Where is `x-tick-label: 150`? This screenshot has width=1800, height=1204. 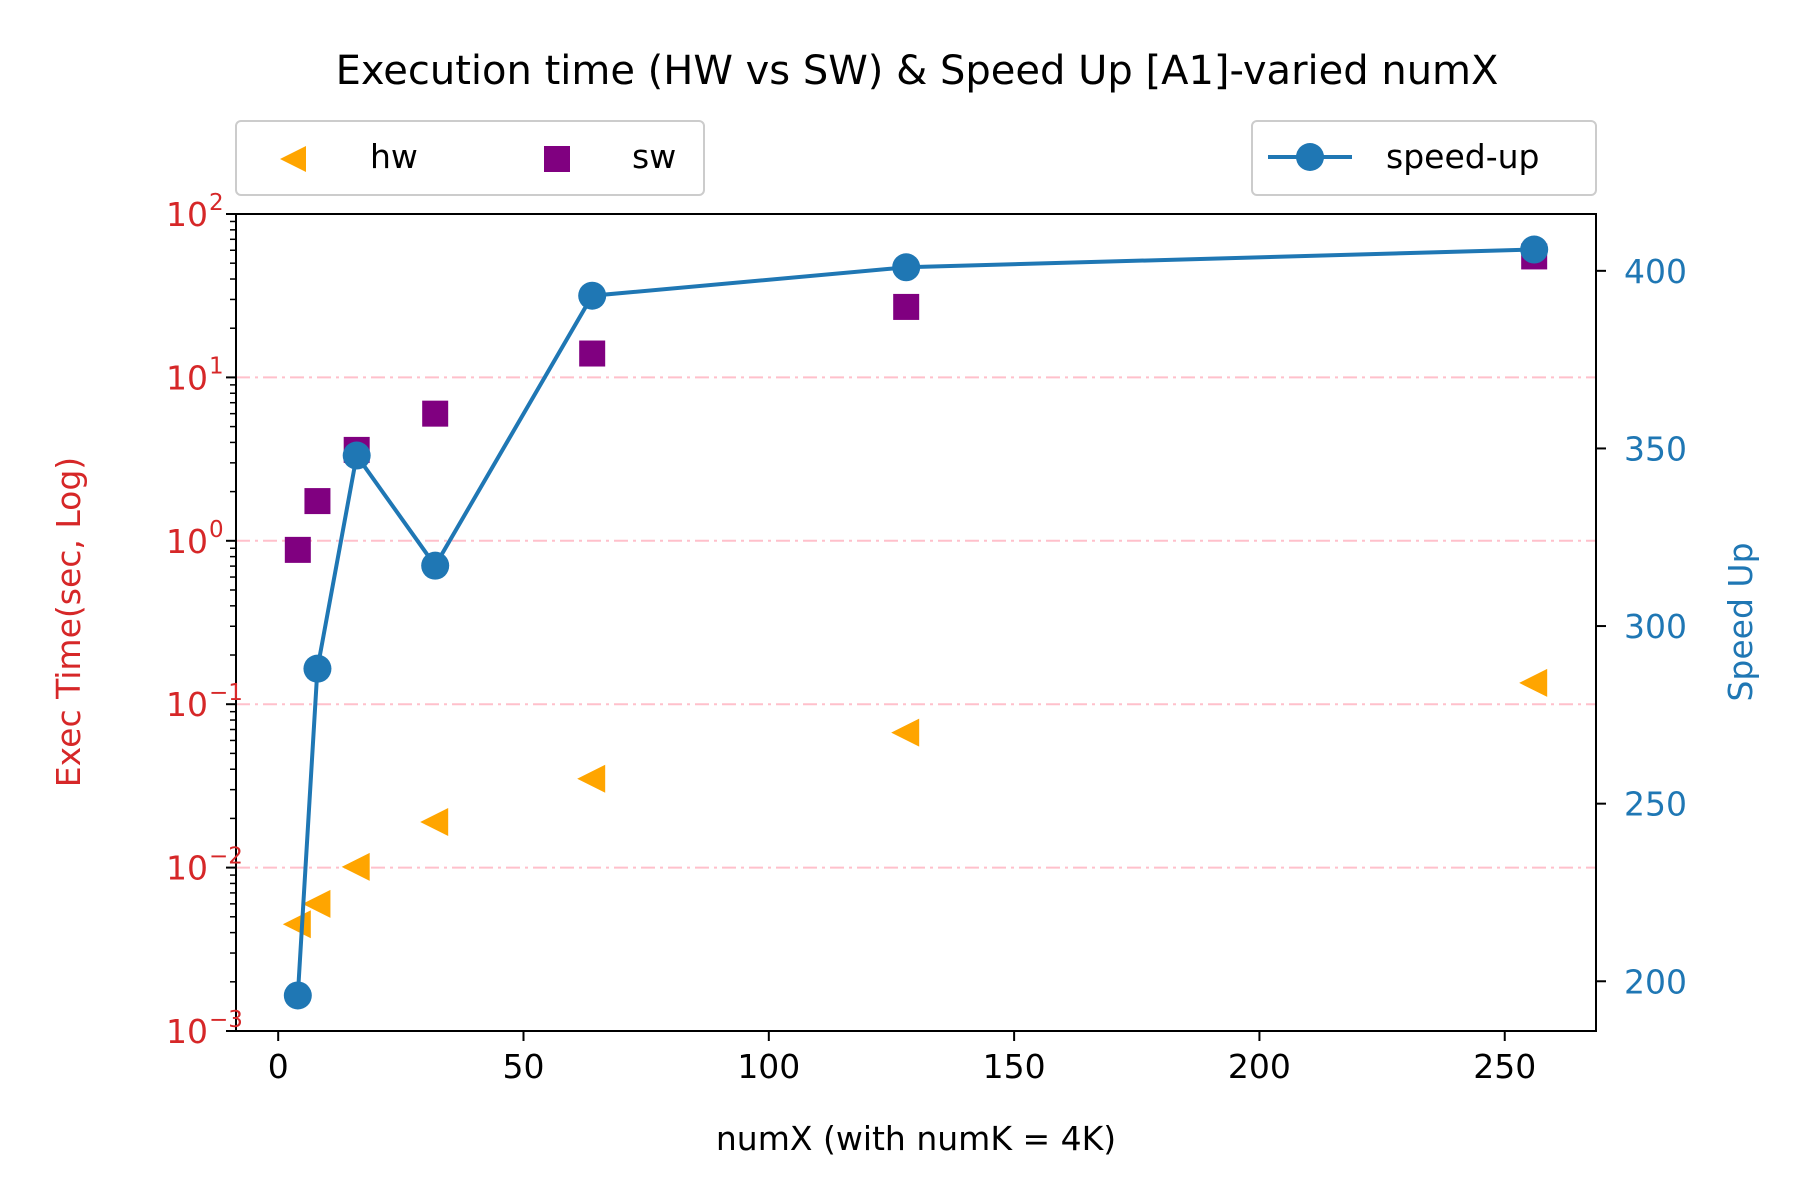
x-tick-label: 150 is located at coordinates (1014, 1066).